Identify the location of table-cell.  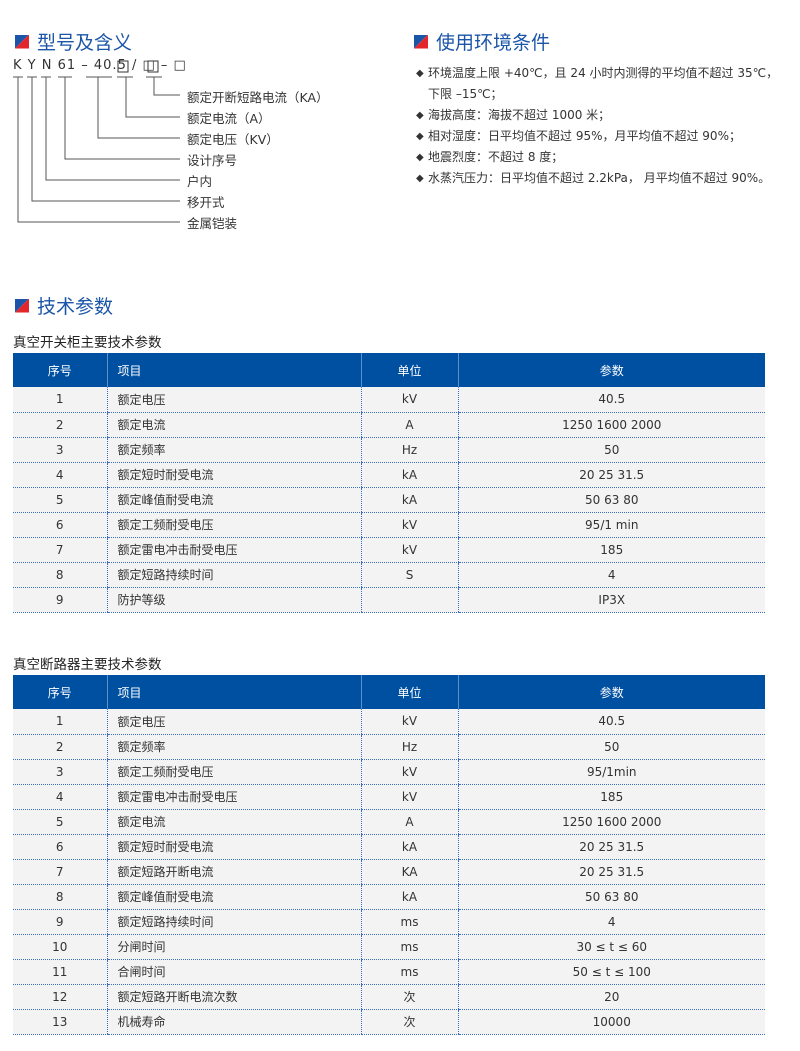
(409, 600).